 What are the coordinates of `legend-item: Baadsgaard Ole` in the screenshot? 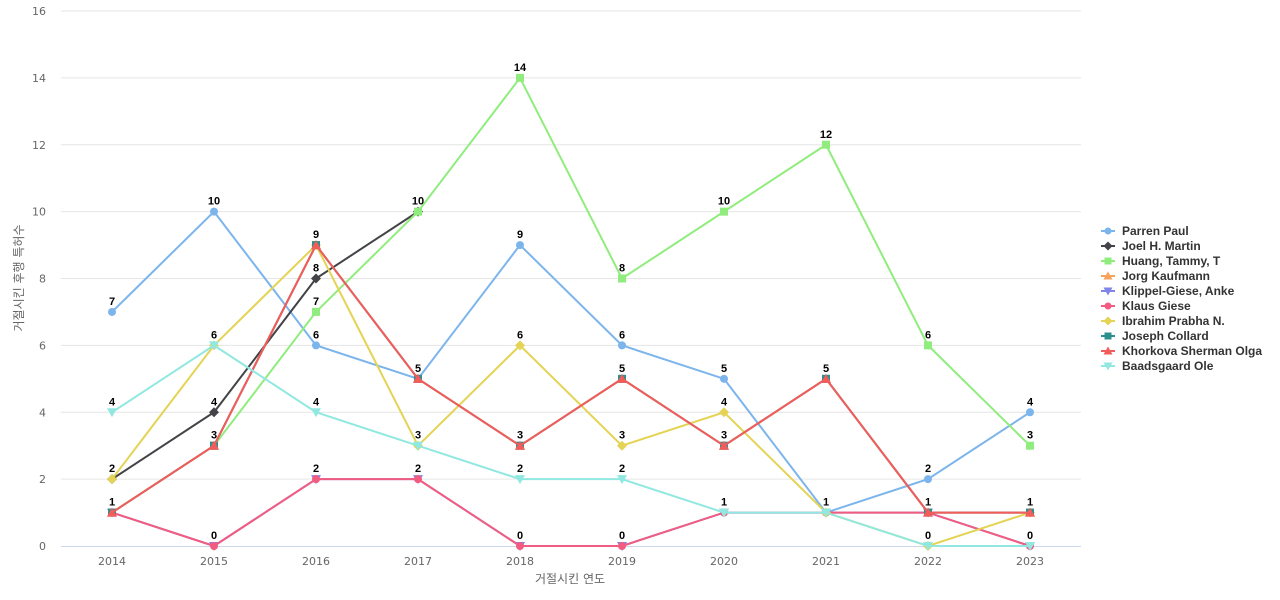 It's located at (1157, 366).